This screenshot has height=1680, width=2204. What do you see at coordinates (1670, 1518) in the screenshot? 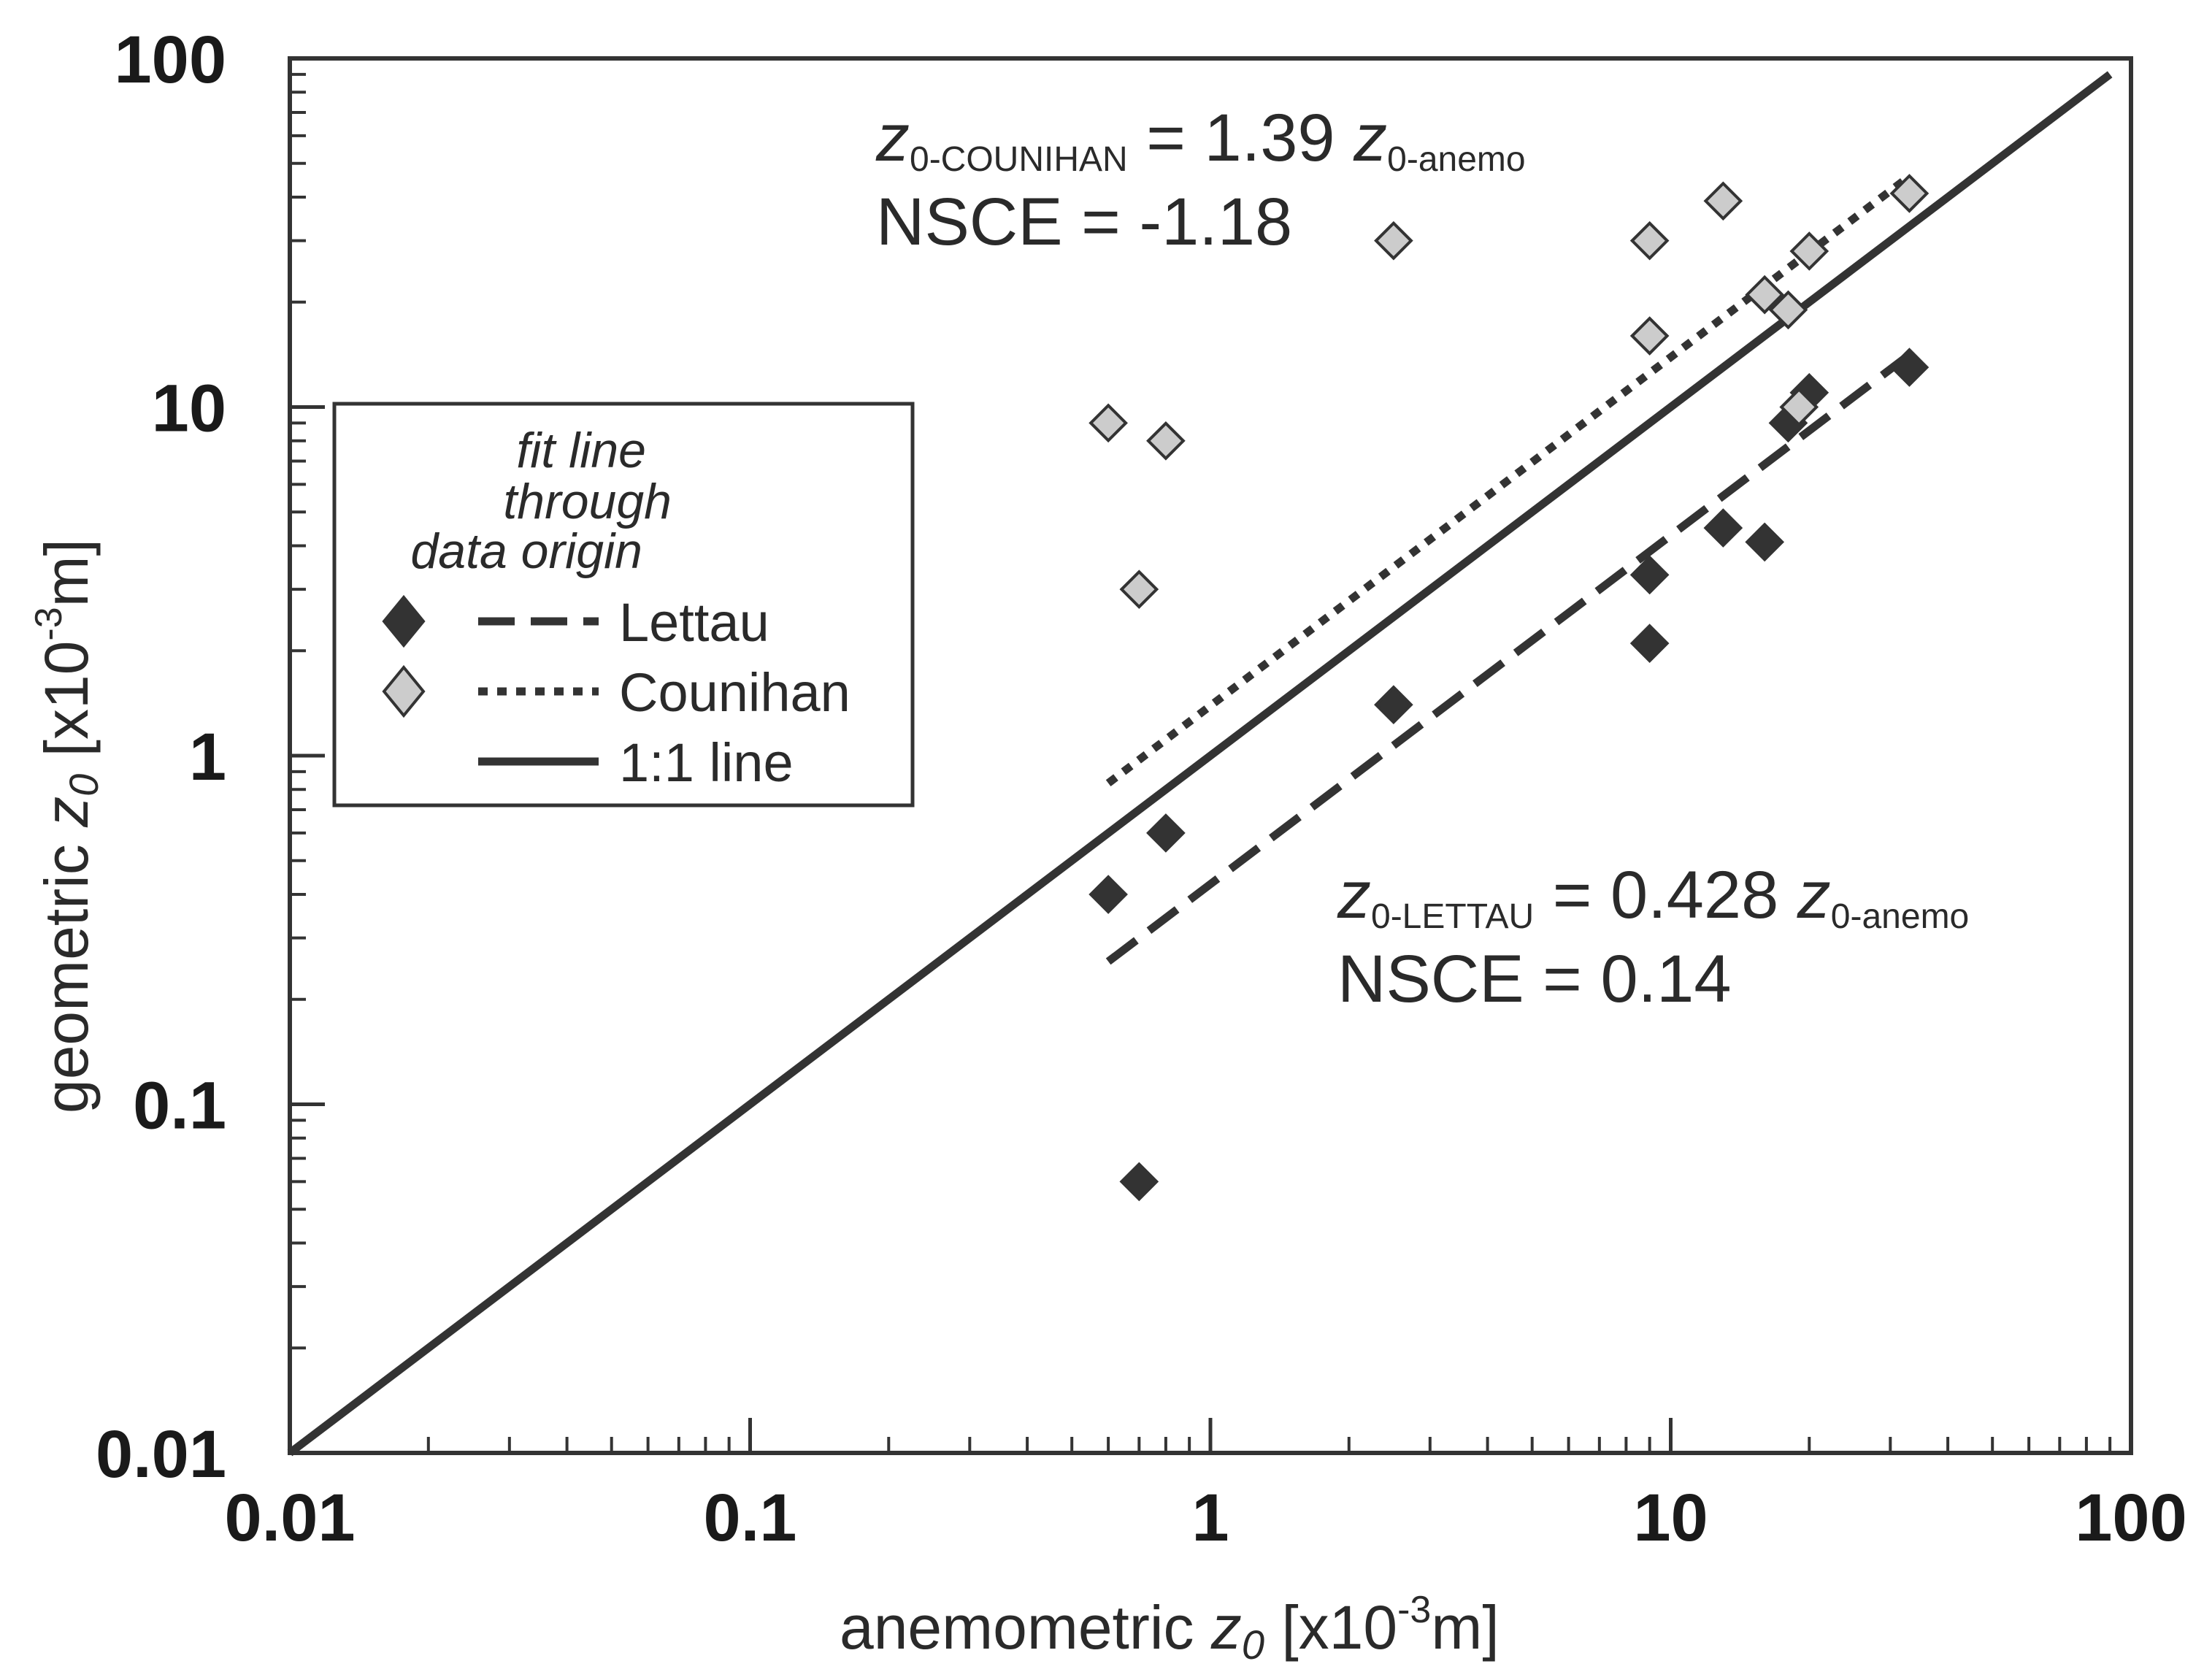
I see `x-tick-label: 10` at bounding box center [1670, 1518].